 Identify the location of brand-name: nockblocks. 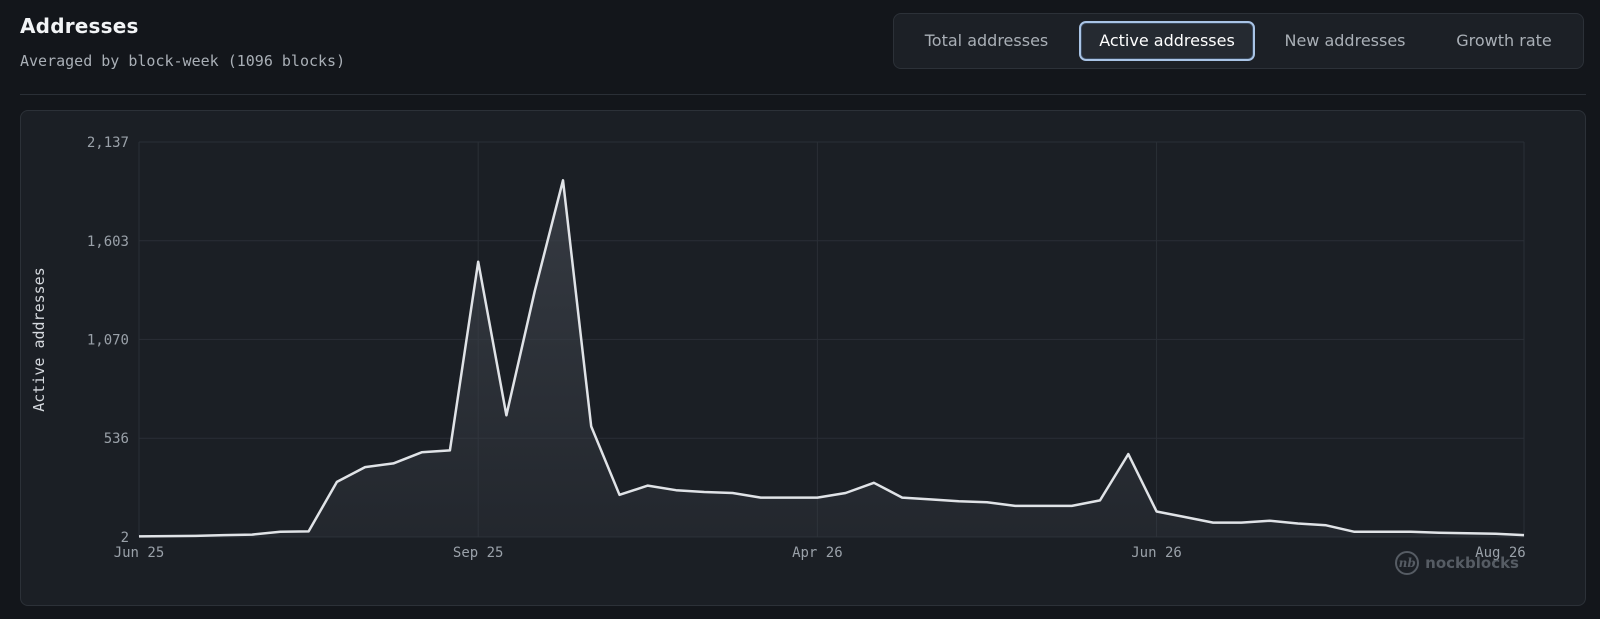
(1472, 563).